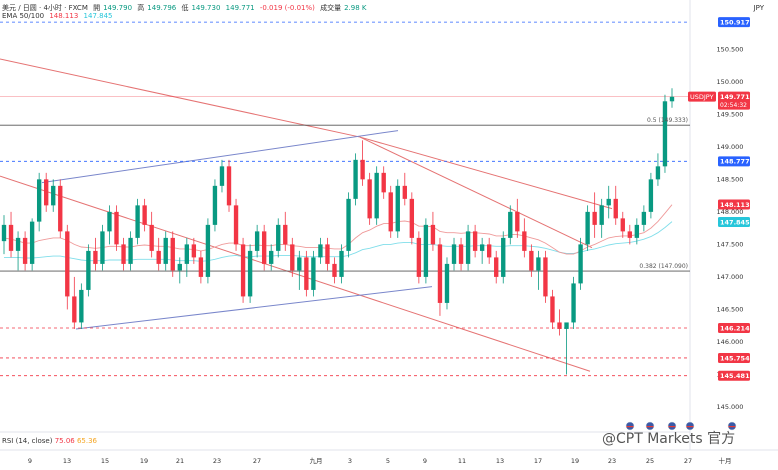  What do you see at coordinates (730, 342) in the screenshot?
I see `y-tick-2: 146.000` at bounding box center [730, 342].